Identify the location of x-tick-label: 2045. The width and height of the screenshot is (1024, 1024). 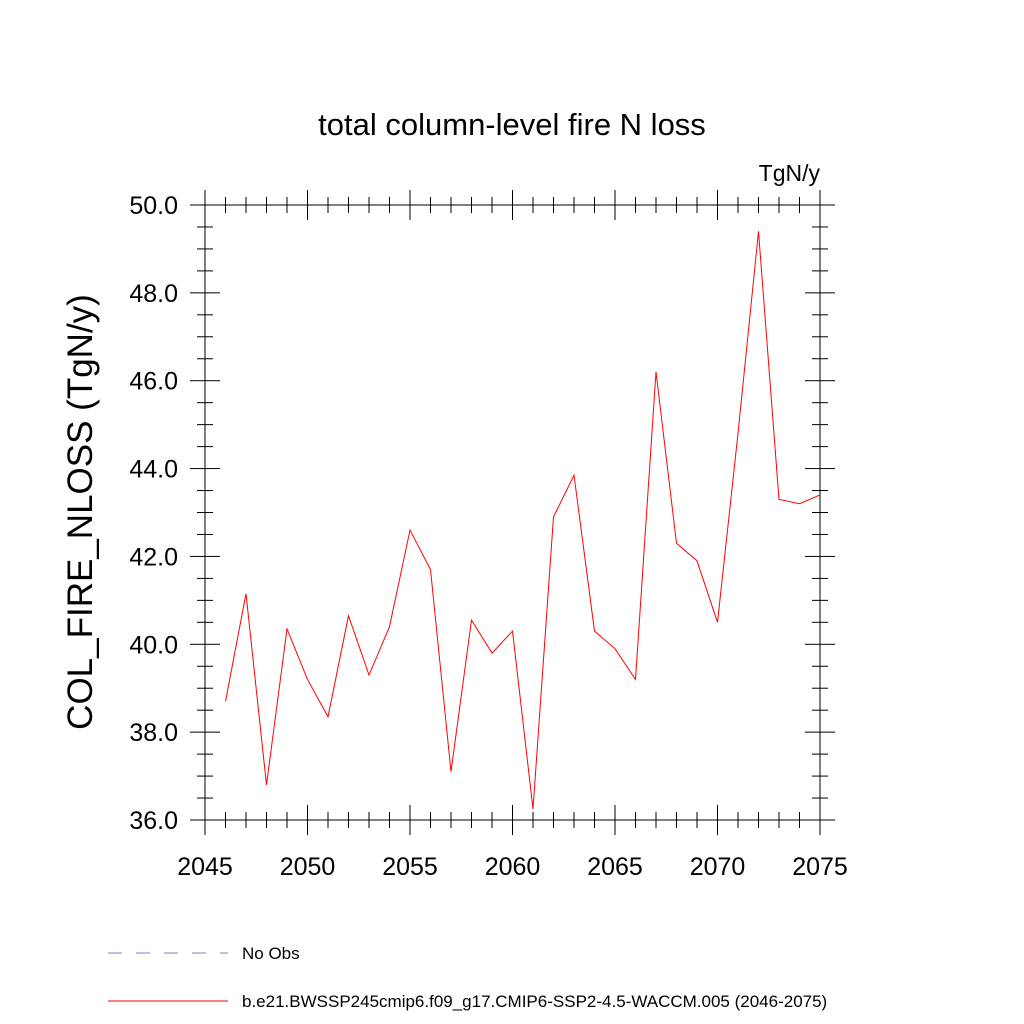
(205, 867).